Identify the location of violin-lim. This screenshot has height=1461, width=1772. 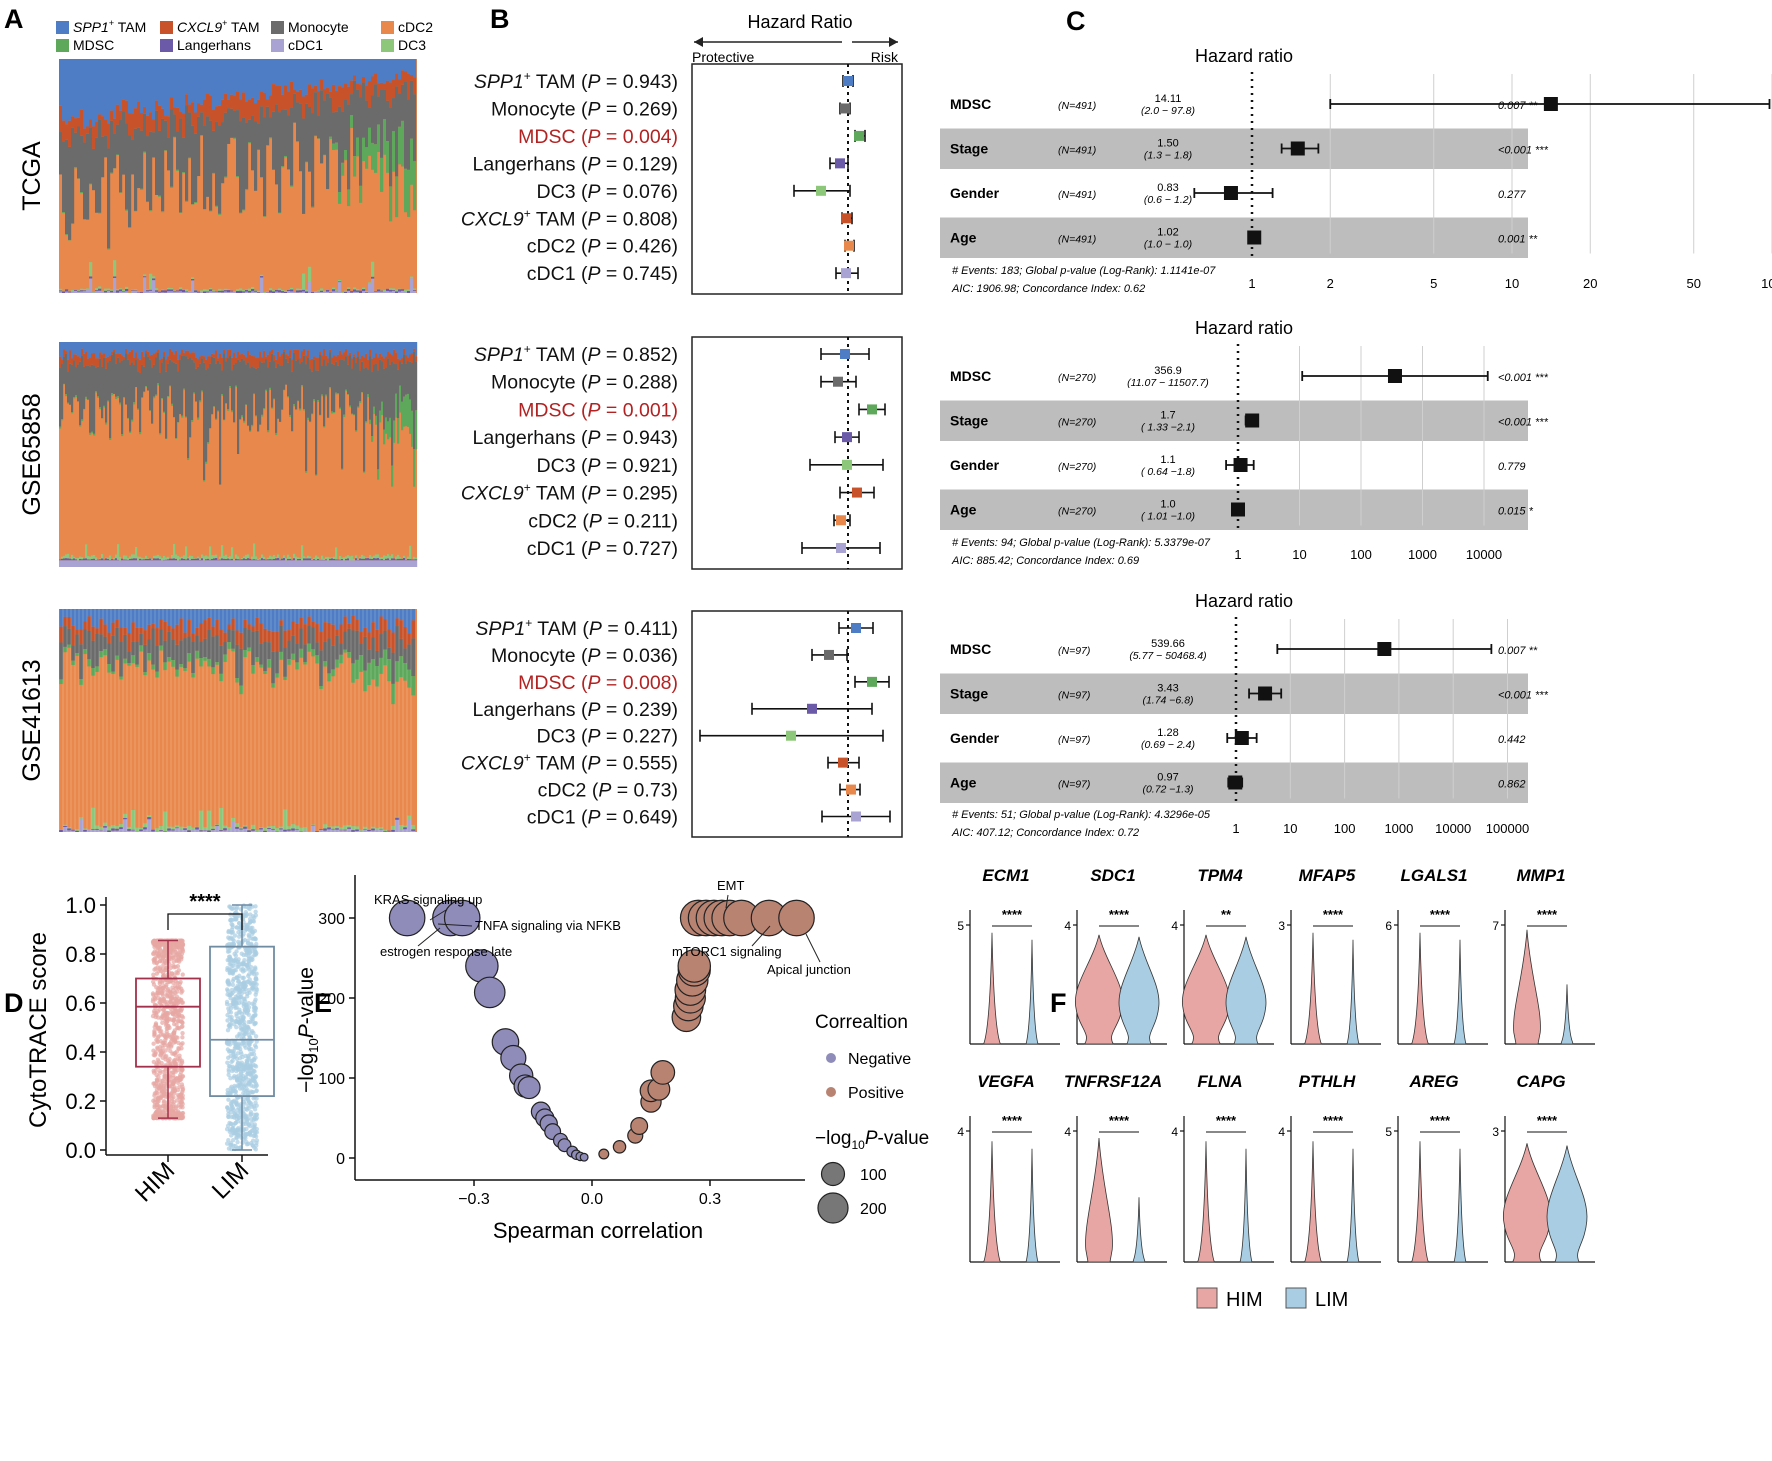
(1139, 1230).